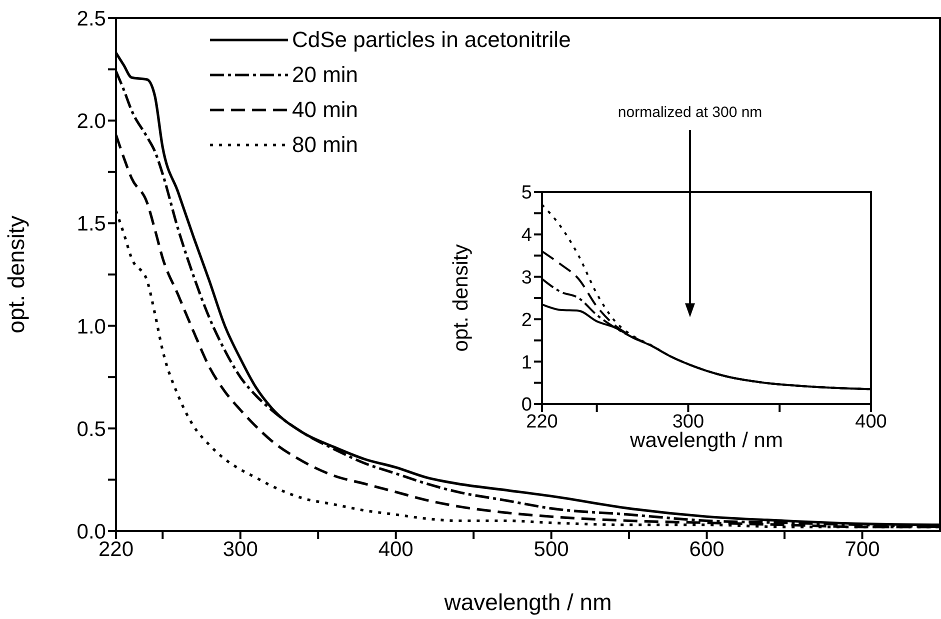 This screenshot has width=941, height=619. What do you see at coordinates (526, 363) in the screenshot?
I see `y-tick-label: 1` at bounding box center [526, 363].